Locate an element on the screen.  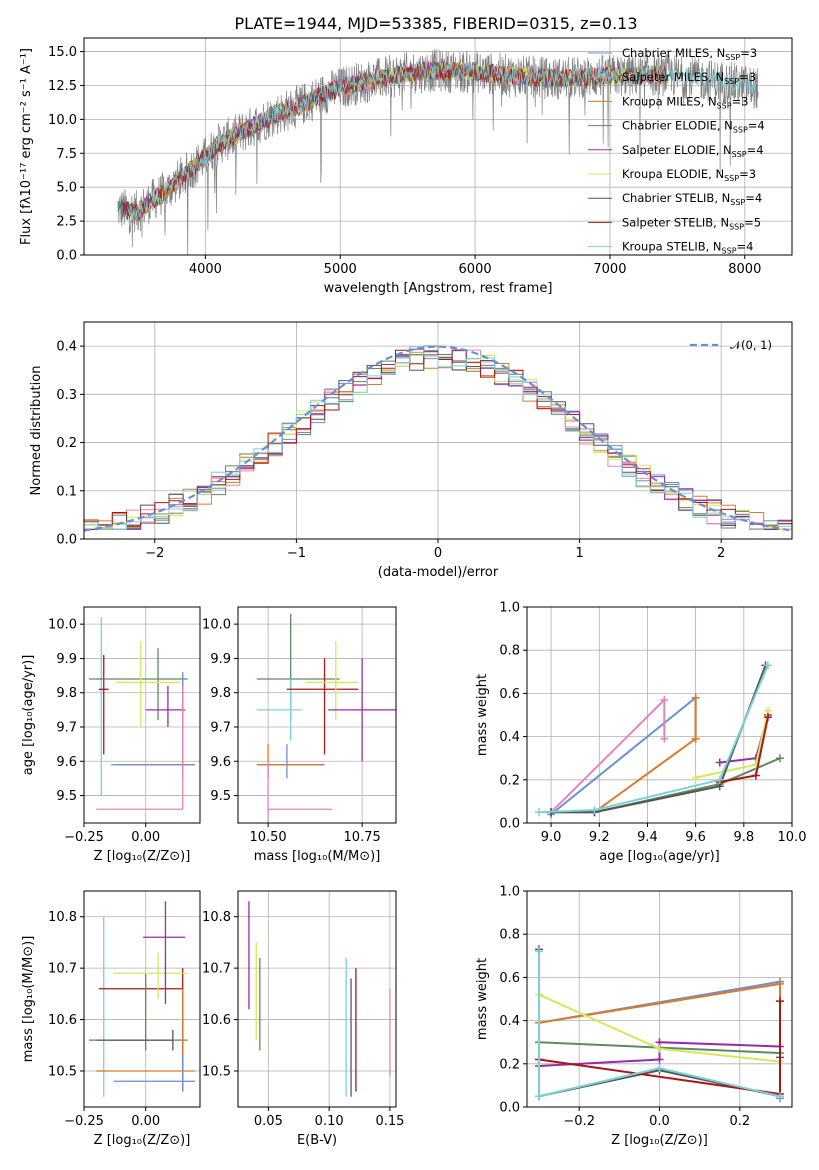
age_vs_mass-ytick-label: 10.0 is located at coordinates (216, 625).